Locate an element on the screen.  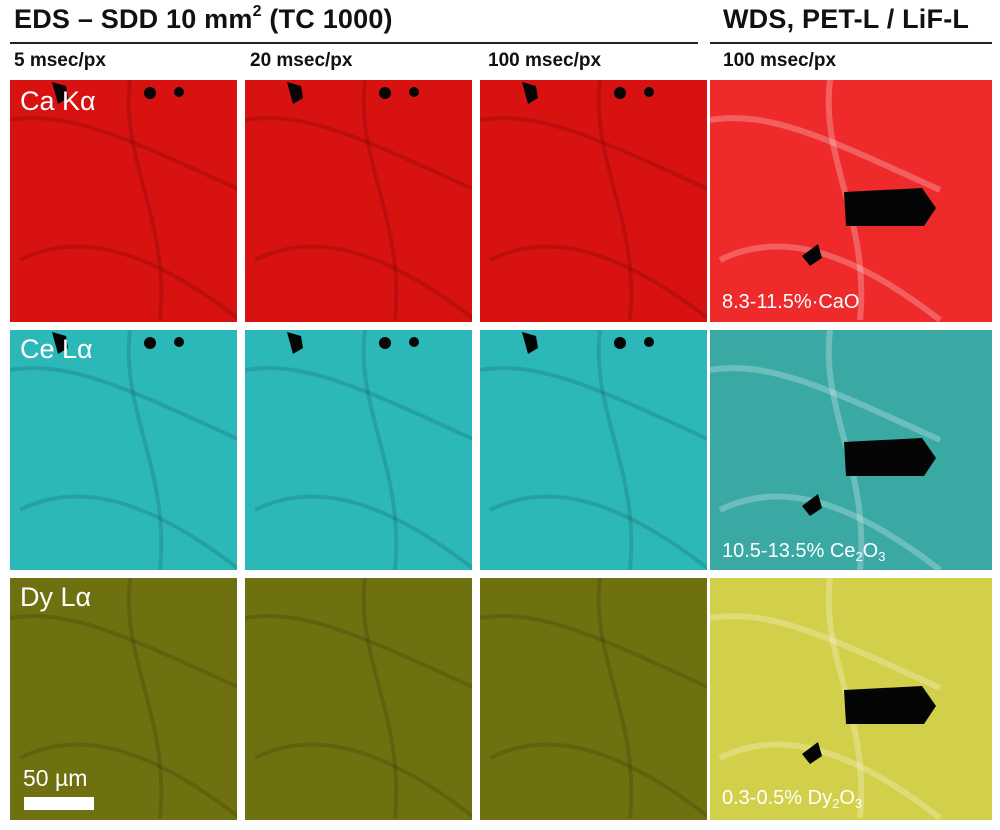
map-panel-ca-wds is located at coordinates (851, 201).